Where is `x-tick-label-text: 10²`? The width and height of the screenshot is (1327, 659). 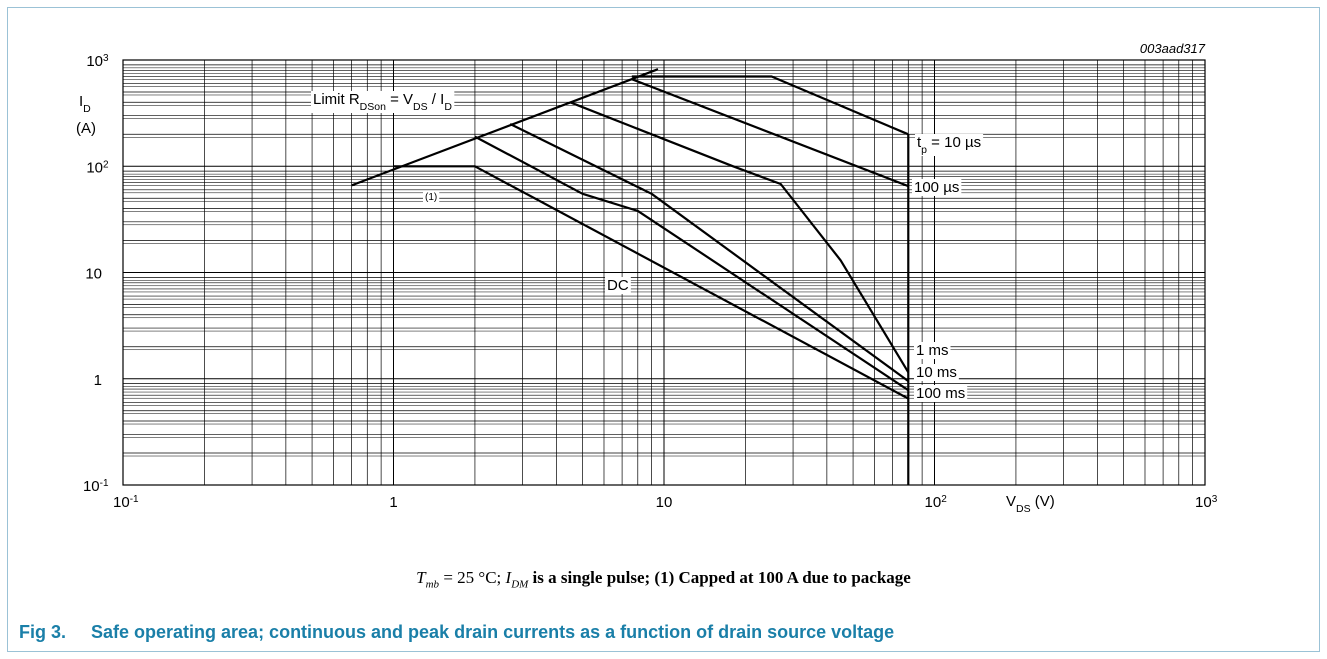 x-tick-label-text: 10² is located at coordinates (936, 503).